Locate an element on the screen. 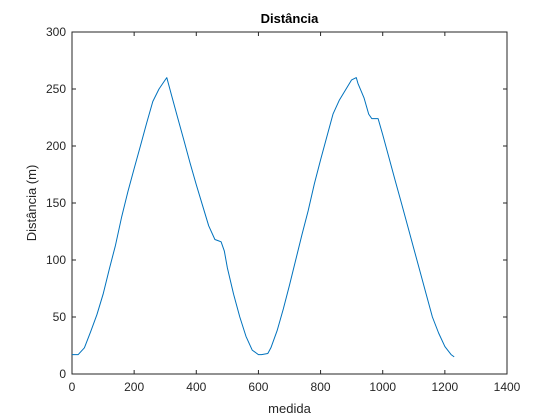  y-tick-label: 0 is located at coordinates (62, 374).